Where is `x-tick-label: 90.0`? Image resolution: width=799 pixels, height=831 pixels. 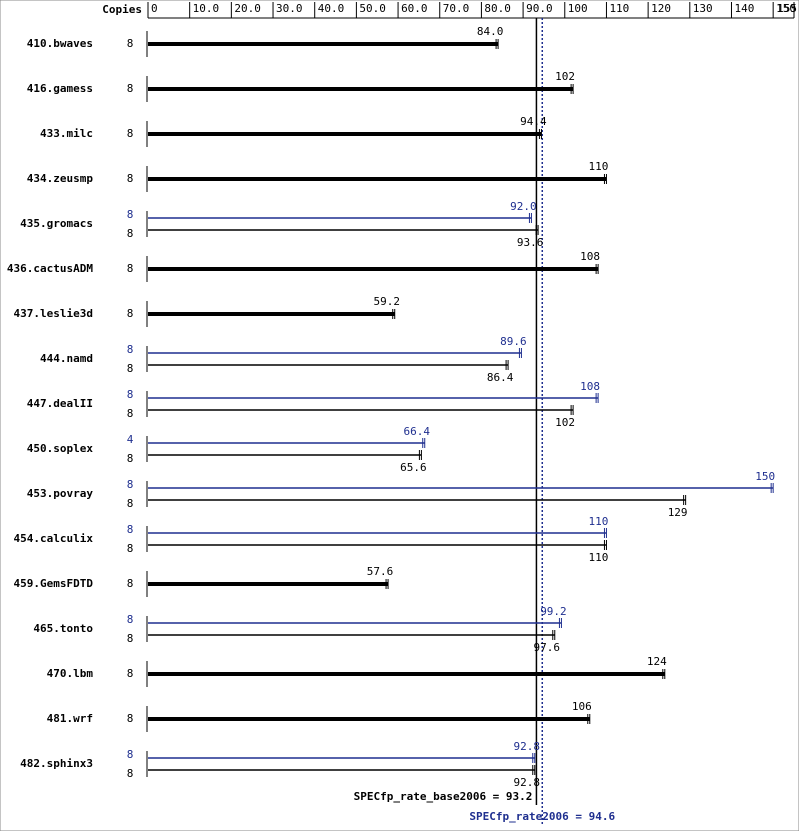
x-tick-label: 90.0 is located at coordinates (539, 8).